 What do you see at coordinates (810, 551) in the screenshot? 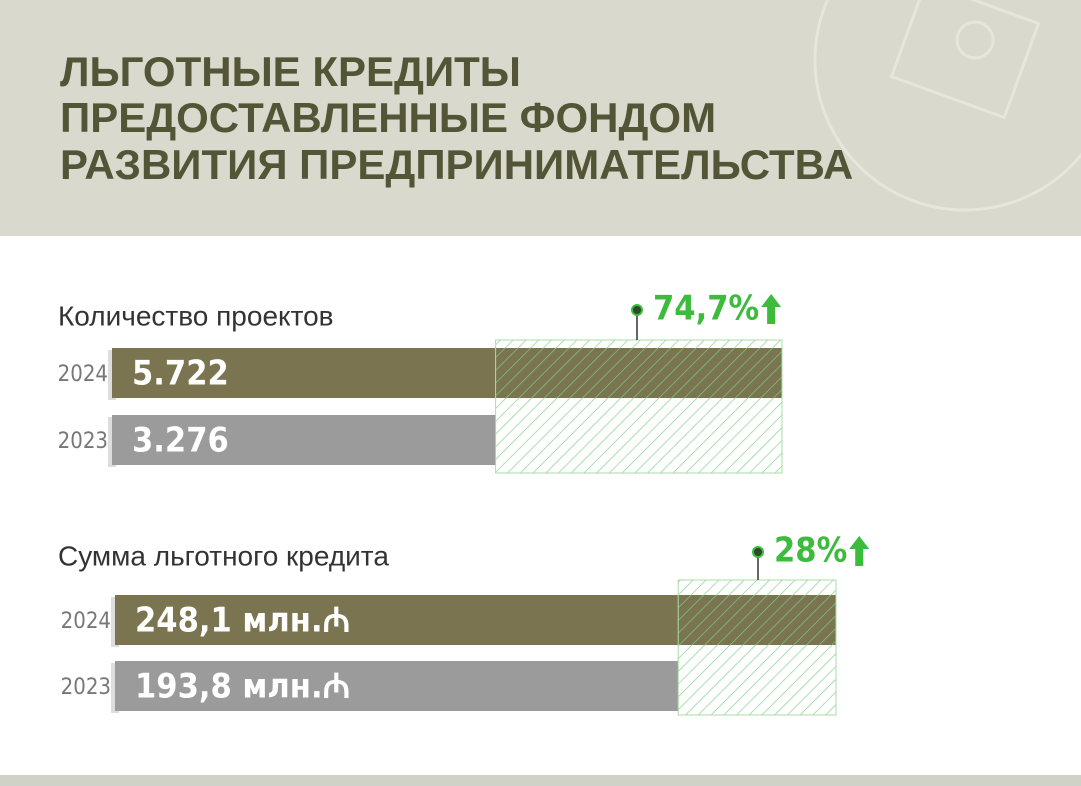
I see `change-label: 28%` at bounding box center [810, 551].